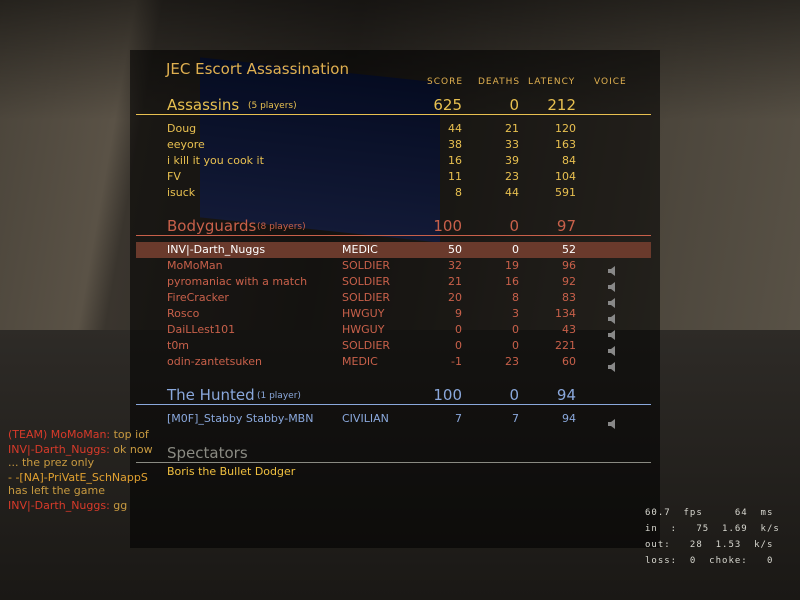 This screenshot has width=800, height=600. Describe the element at coordinates (201, 329) in the screenshot. I see `player-name: DaiLLest101` at that location.